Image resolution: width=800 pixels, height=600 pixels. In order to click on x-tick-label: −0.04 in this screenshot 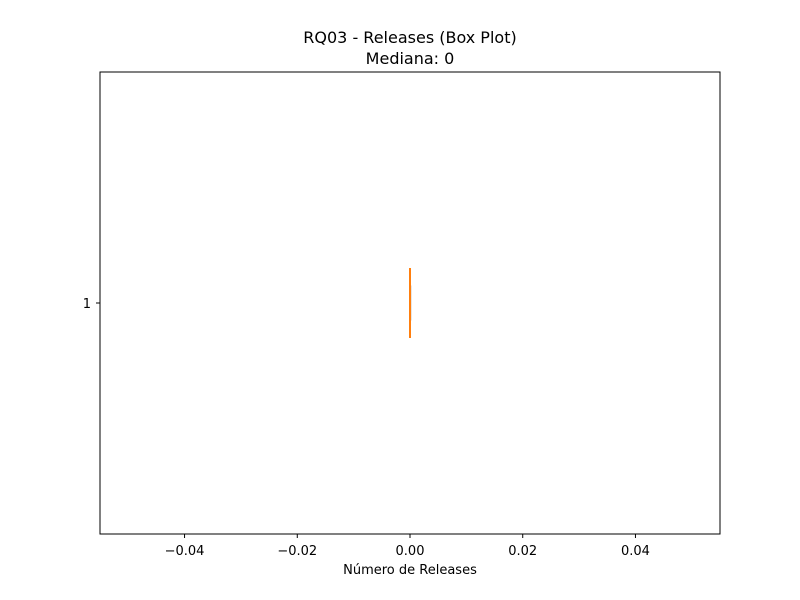, I will do `click(185, 551)`.